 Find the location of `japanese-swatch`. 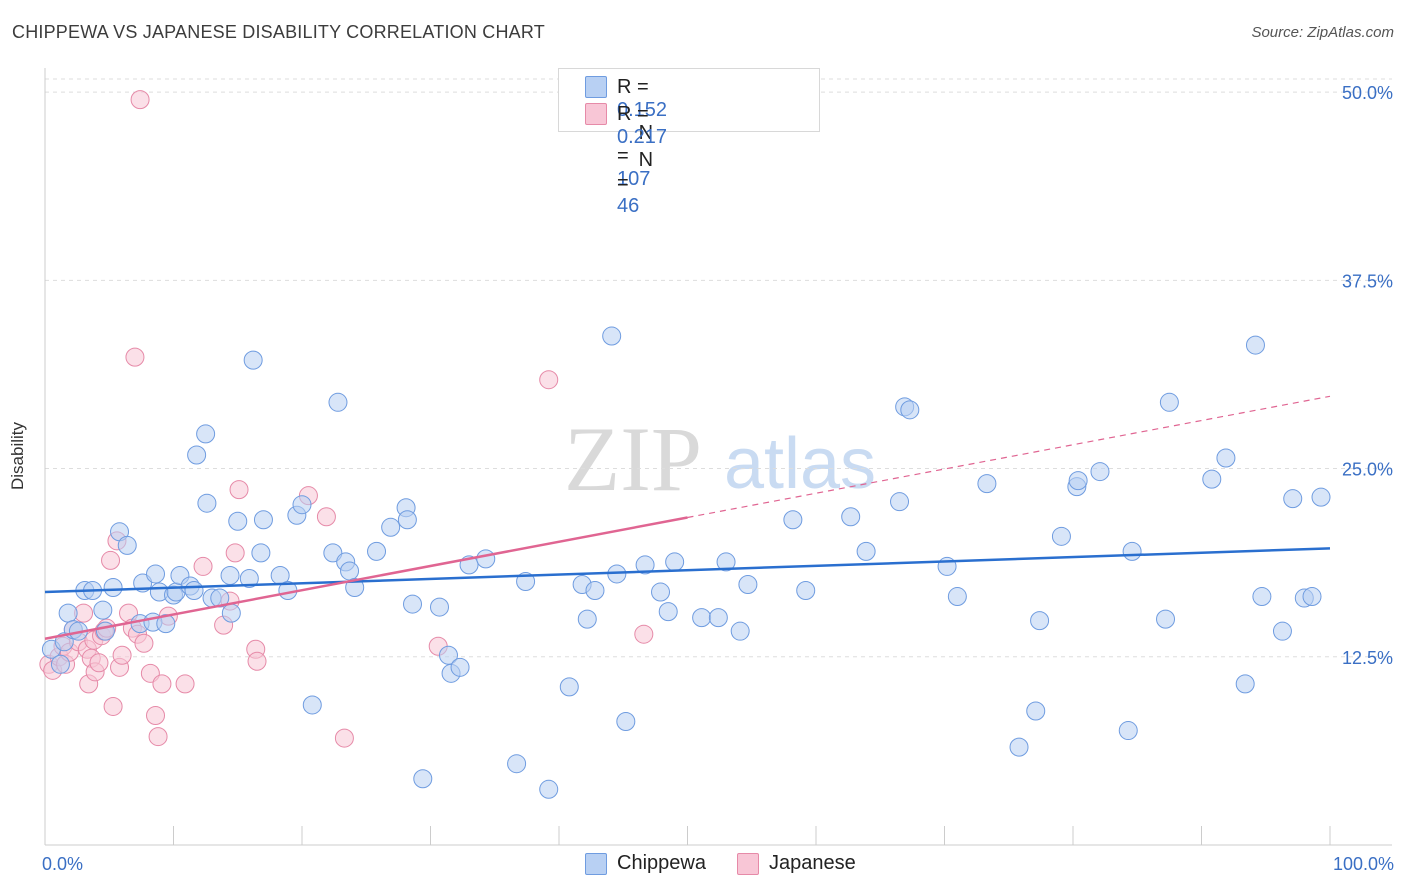

japanese-swatch is located at coordinates (596, 114).